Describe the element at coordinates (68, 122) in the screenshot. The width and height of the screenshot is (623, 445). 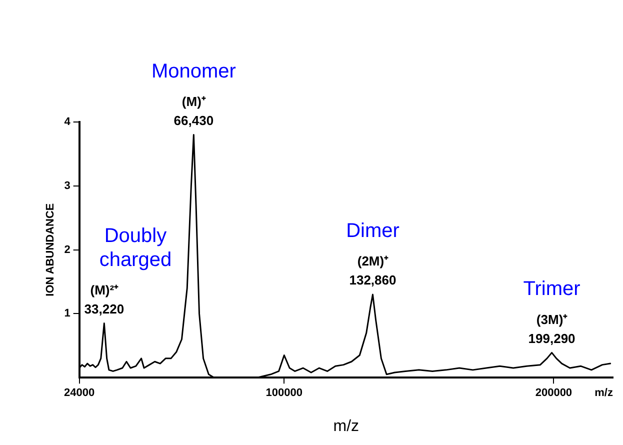
I see `y-tick-label: 4` at that location.